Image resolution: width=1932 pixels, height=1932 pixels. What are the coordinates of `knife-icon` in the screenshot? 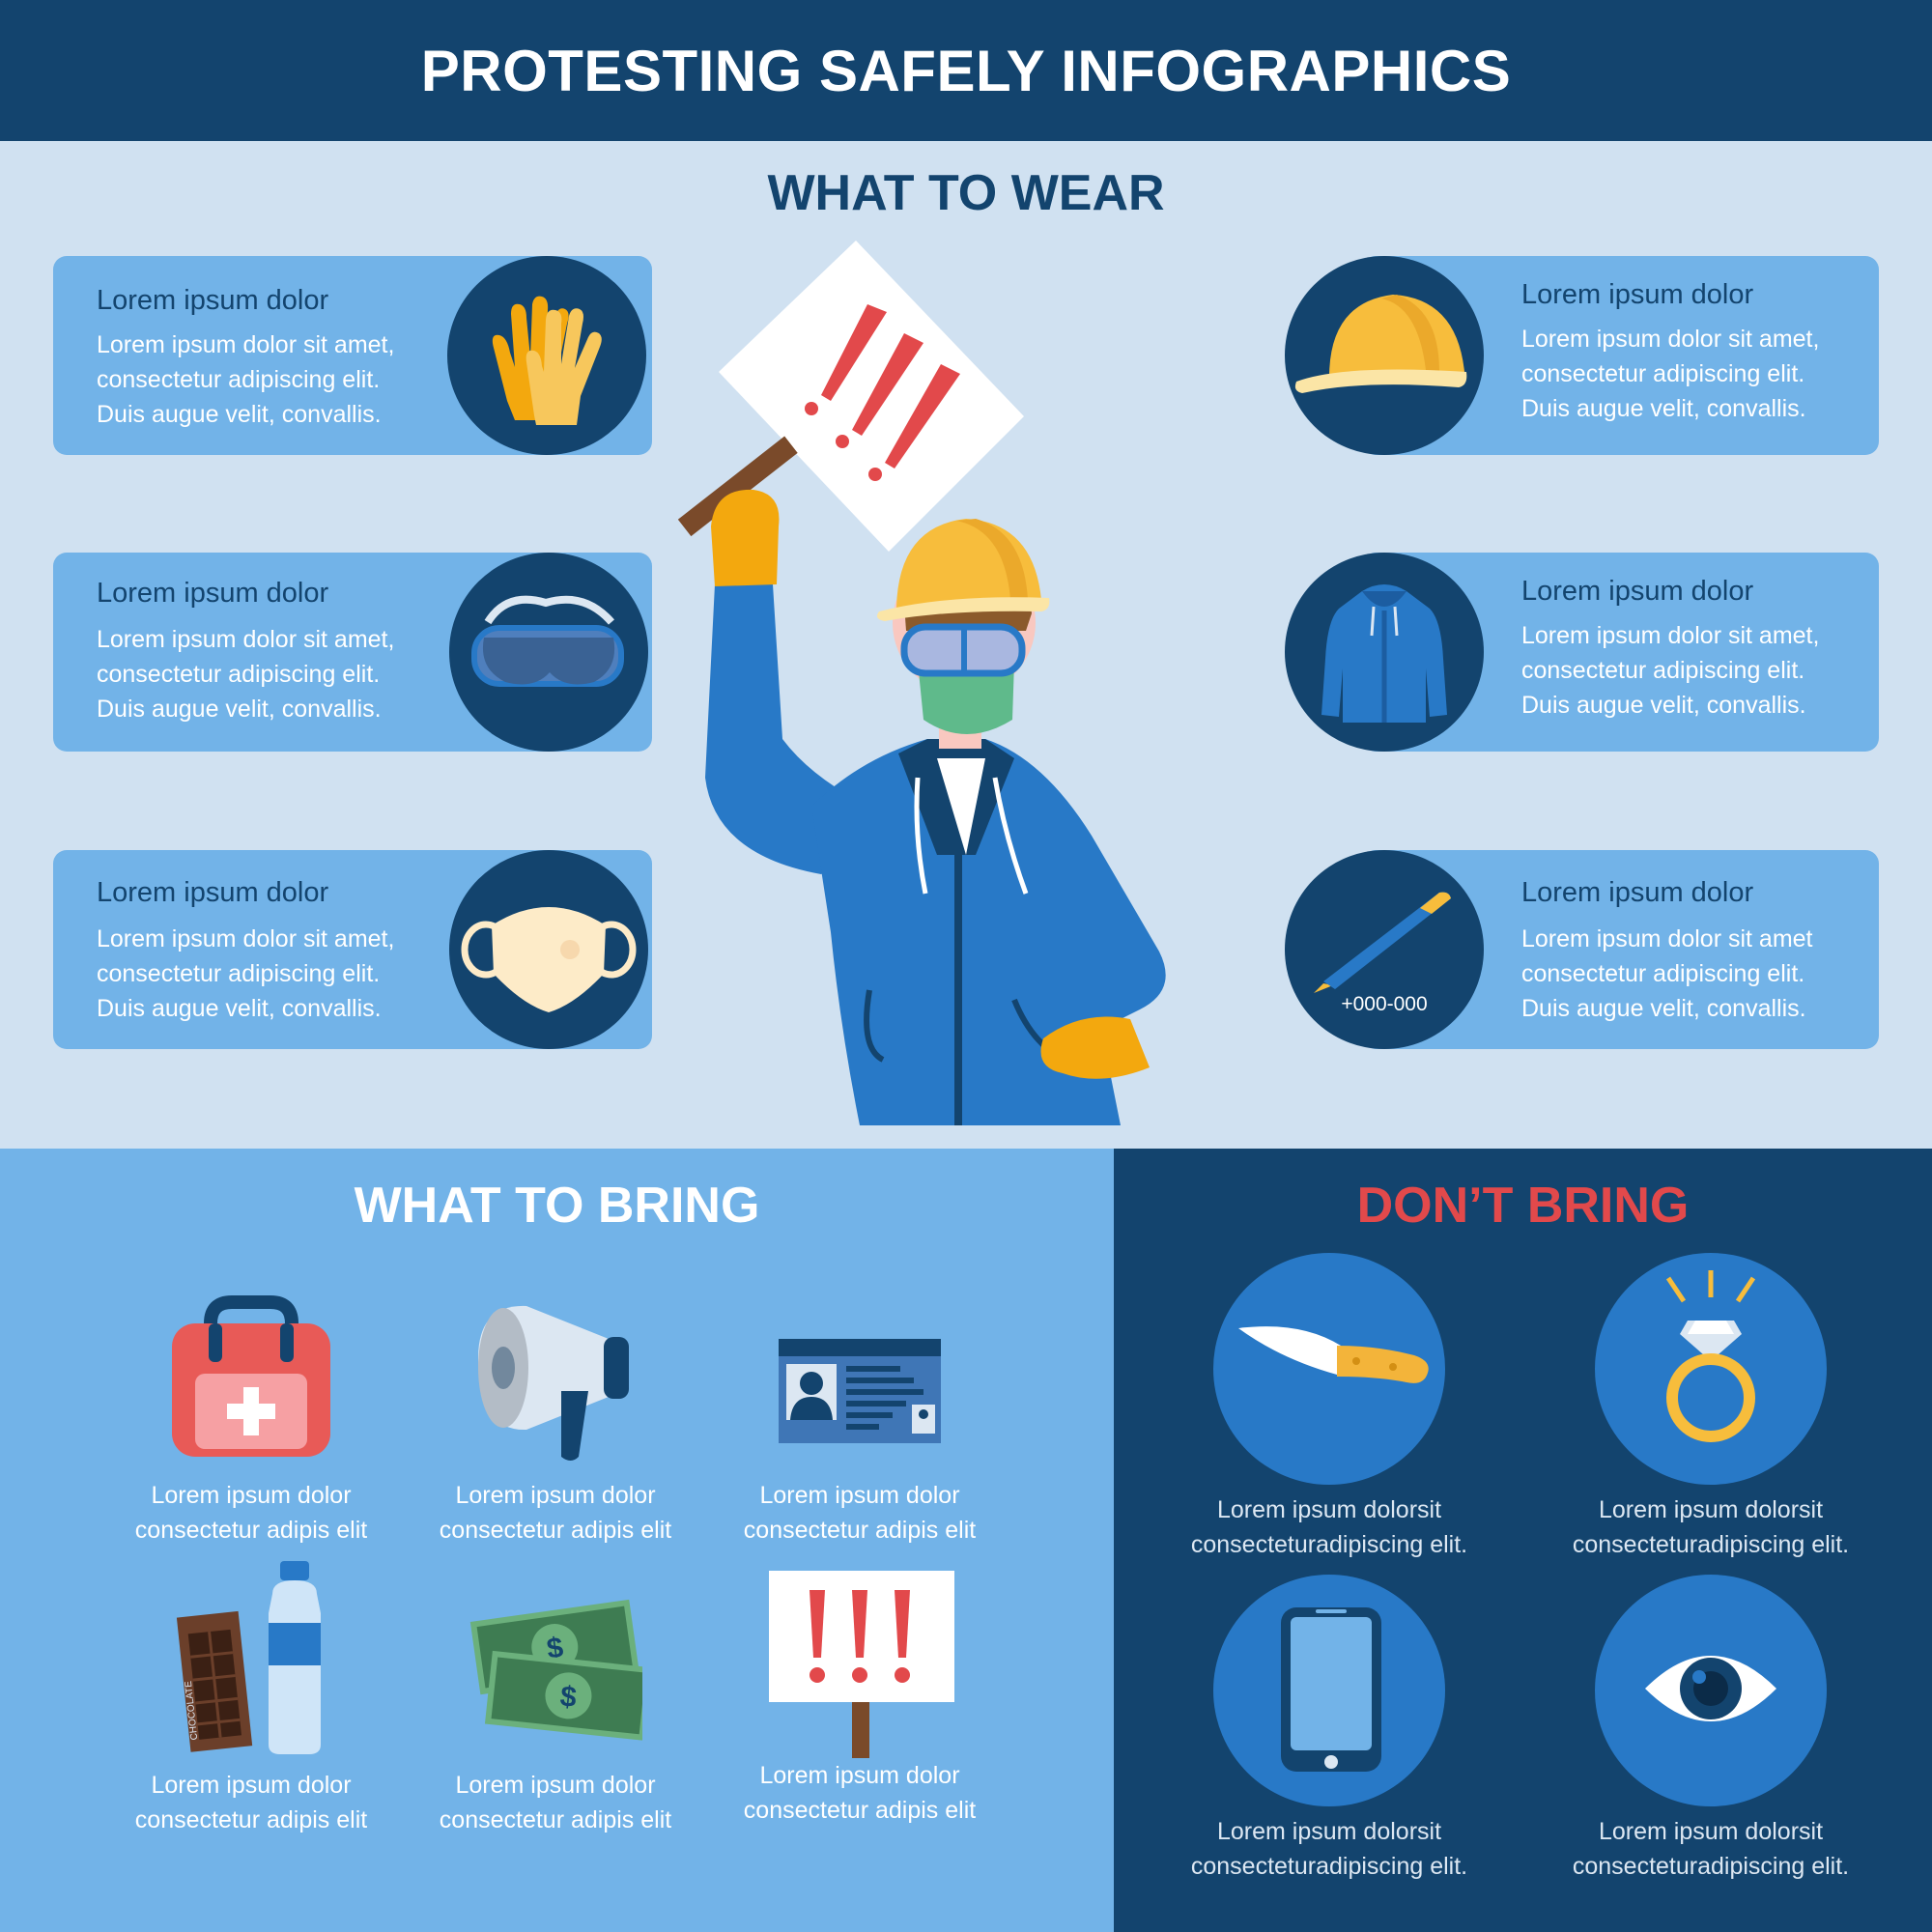 It's located at (1329, 1369).